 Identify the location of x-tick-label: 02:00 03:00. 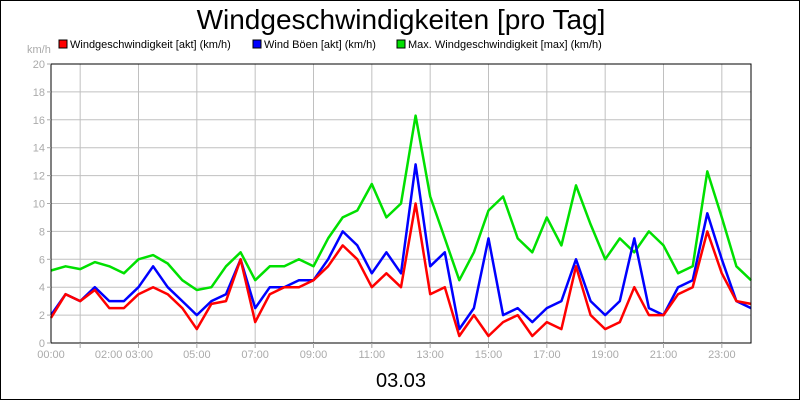
(124, 355).